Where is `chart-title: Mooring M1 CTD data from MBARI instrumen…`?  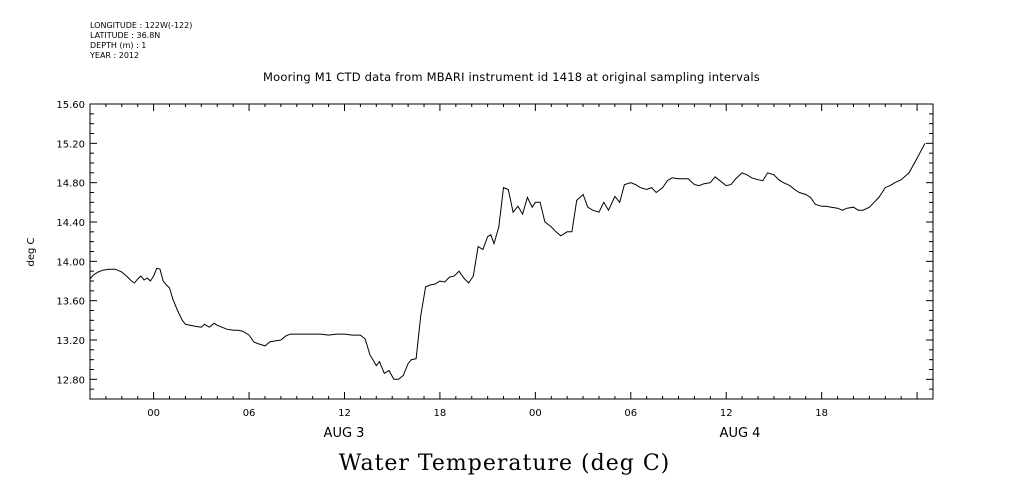
chart-title: Mooring M1 CTD data from MBARI instrumen… is located at coordinates (511, 77).